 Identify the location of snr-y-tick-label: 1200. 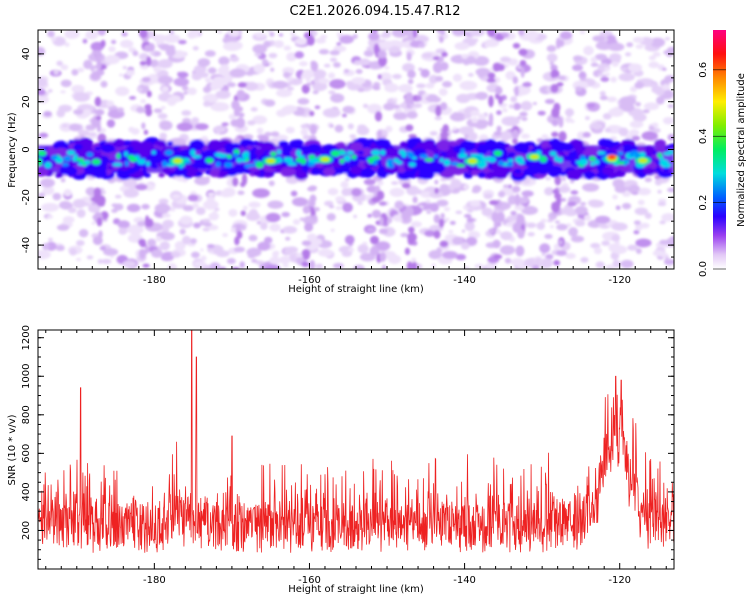
(26, 337).